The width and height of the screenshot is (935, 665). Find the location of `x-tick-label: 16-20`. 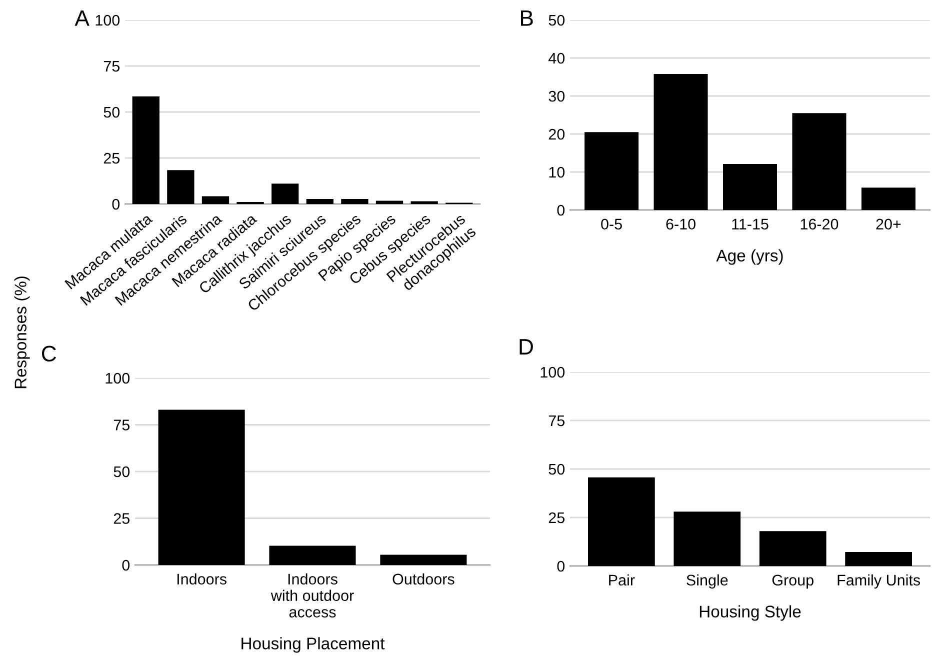

x-tick-label: 16-20 is located at coordinates (819, 224).